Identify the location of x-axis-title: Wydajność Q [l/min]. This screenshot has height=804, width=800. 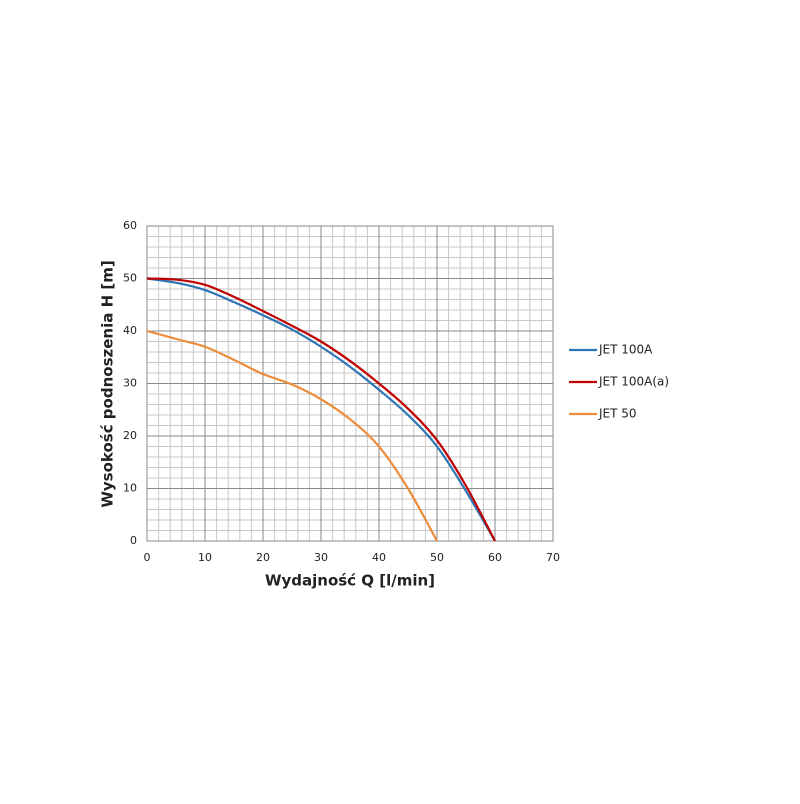
(350, 581).